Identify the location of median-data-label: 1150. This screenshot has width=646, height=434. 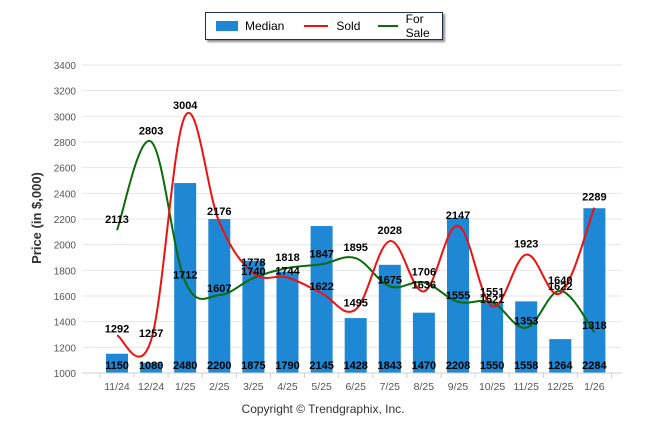
(117, 366).